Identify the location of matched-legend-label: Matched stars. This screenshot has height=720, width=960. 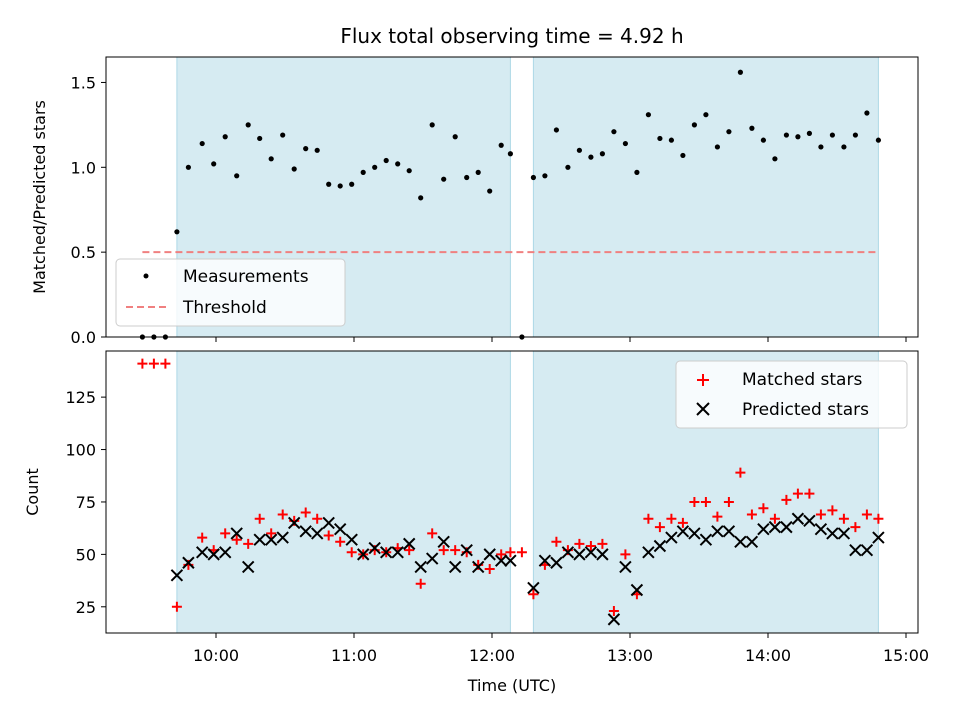
(802, 380).